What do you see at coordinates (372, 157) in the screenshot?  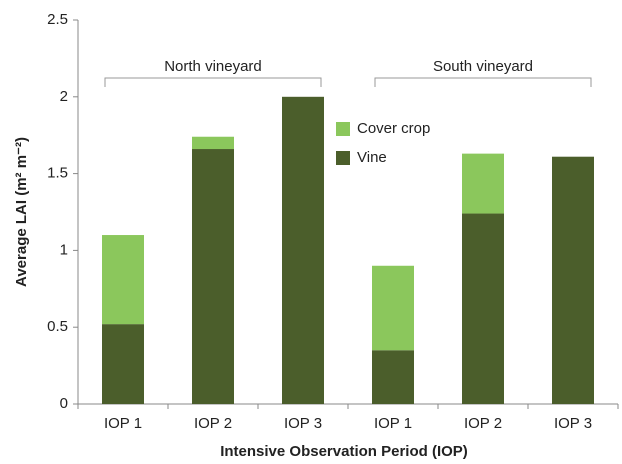 I see `legend-label: Vine` at bounding box center [372, 157].